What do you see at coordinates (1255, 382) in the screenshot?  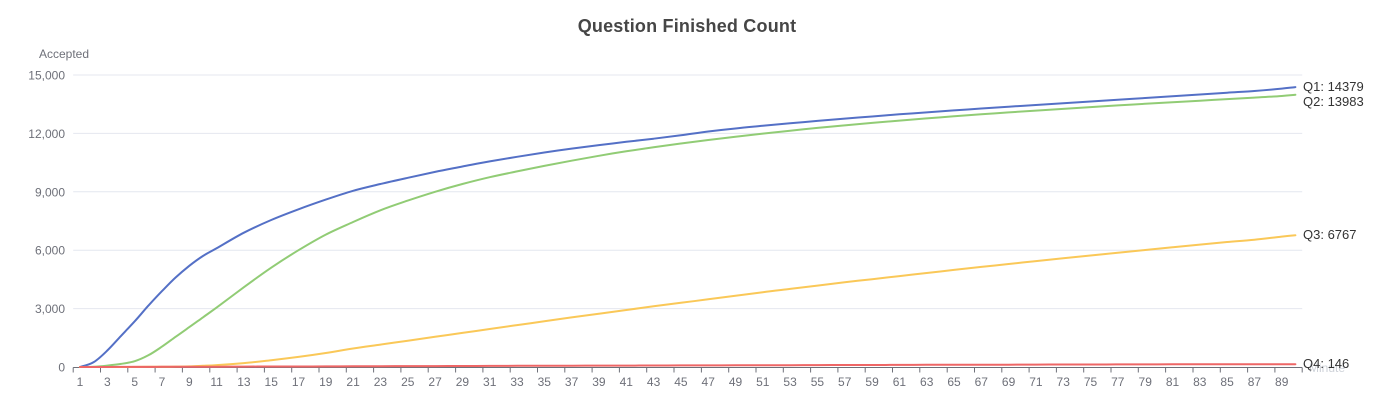 I see `x-tick-label: 87` at bounding box center [1255, 382].